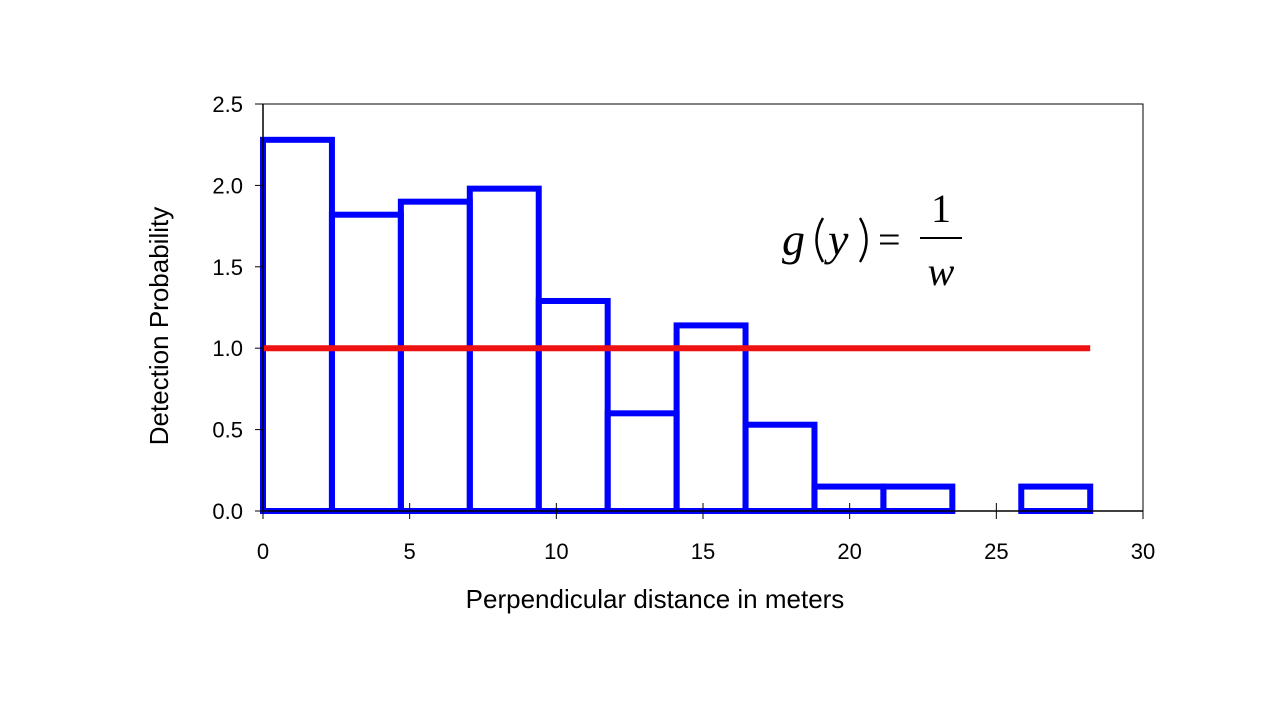 Image resolution: width=1280 pixels, height=720 pixels. Describe the element at coordinates (227, 185) in the screenshot. I see `y-tick-label: 2.0` at that location.